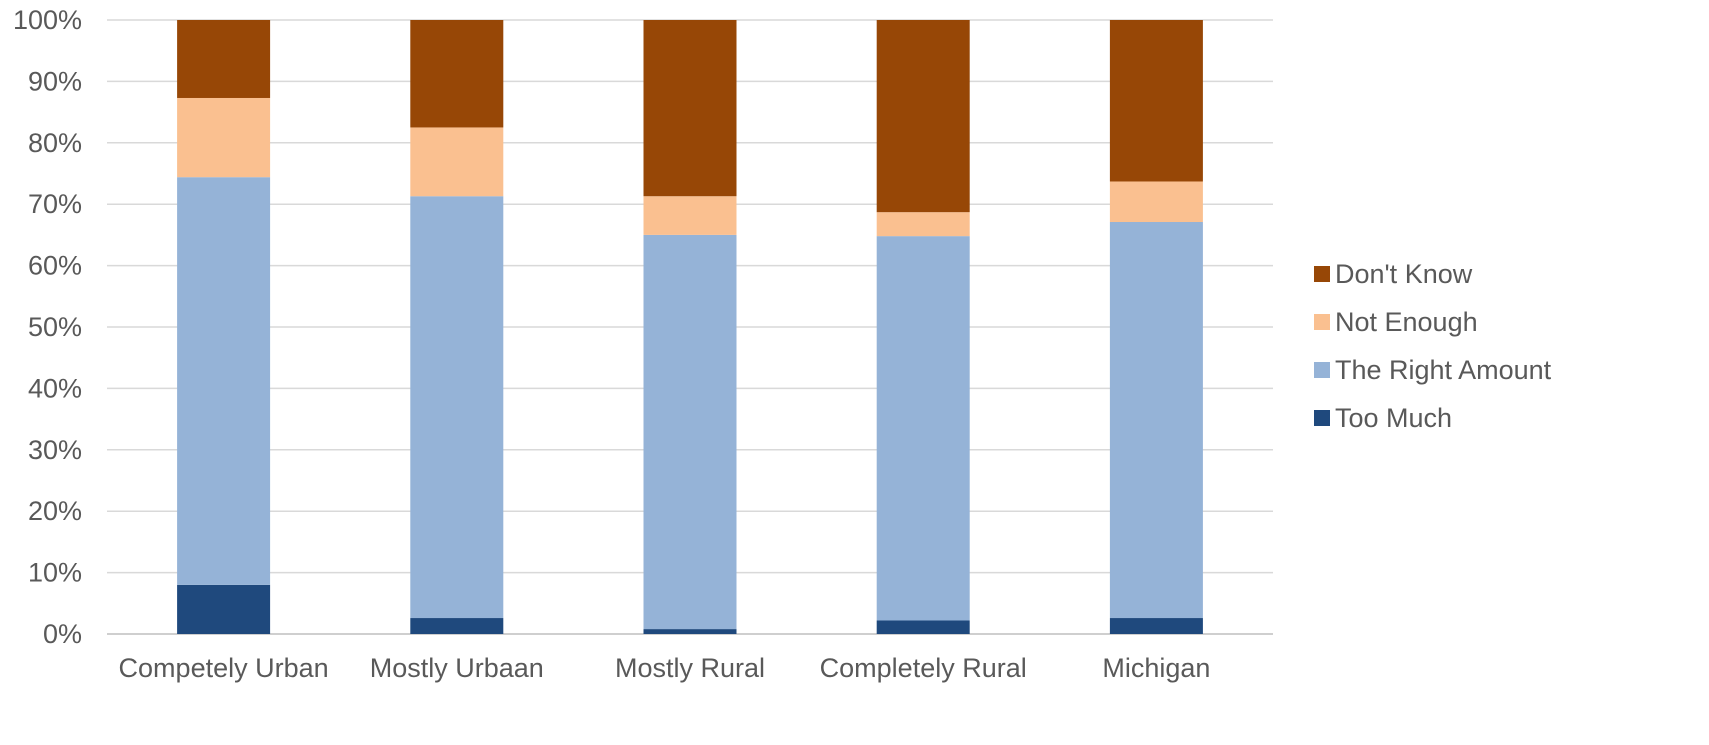 The image size is (1709, 745). Describe the element at coordinates (47, 20) in the screenshot. I see `y-tick-label: 100%` at that location.